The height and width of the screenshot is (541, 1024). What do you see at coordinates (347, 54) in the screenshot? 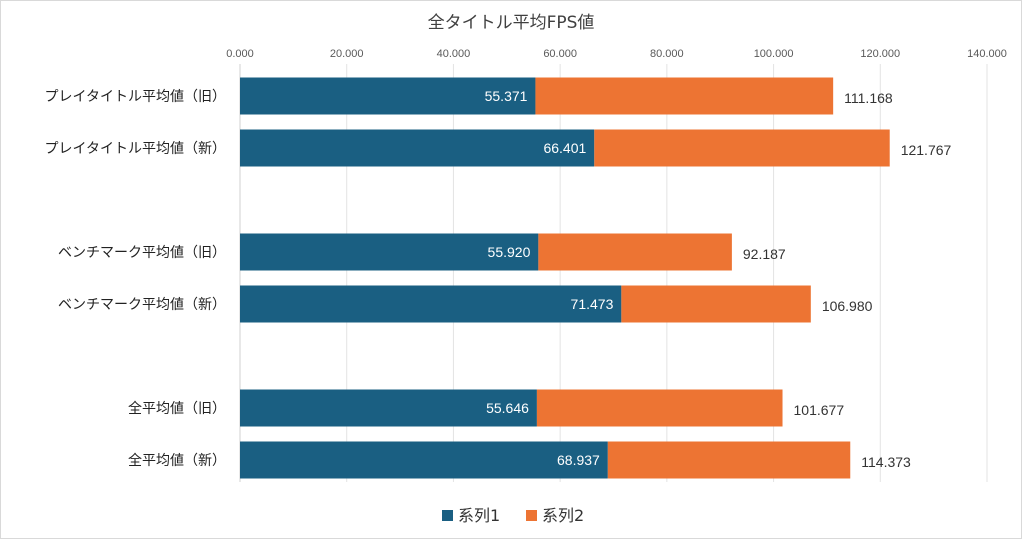
I see `x-tick-label: 20.000` at bounding box center [347, 54].